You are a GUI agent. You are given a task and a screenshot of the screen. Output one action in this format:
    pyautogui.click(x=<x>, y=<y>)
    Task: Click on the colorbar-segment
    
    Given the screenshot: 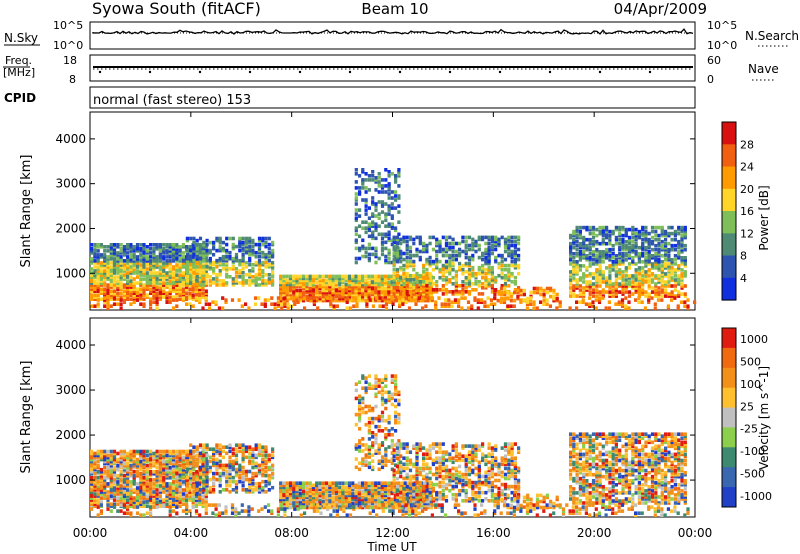 What is the action you would take?
    pyautogui.click(x=729, y=200)
    